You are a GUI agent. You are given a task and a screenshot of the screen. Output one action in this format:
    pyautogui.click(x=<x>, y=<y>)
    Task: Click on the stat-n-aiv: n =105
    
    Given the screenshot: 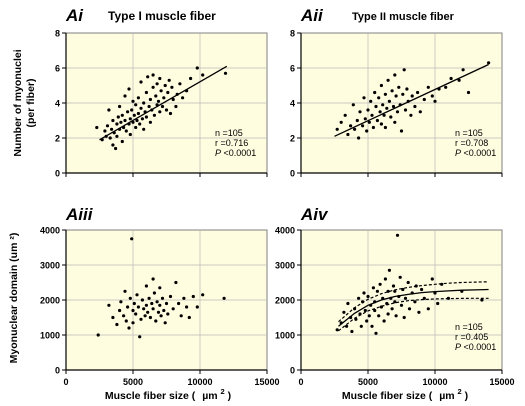 What is the action you would take?
    pyautogui.click(x=469, y=327)
    